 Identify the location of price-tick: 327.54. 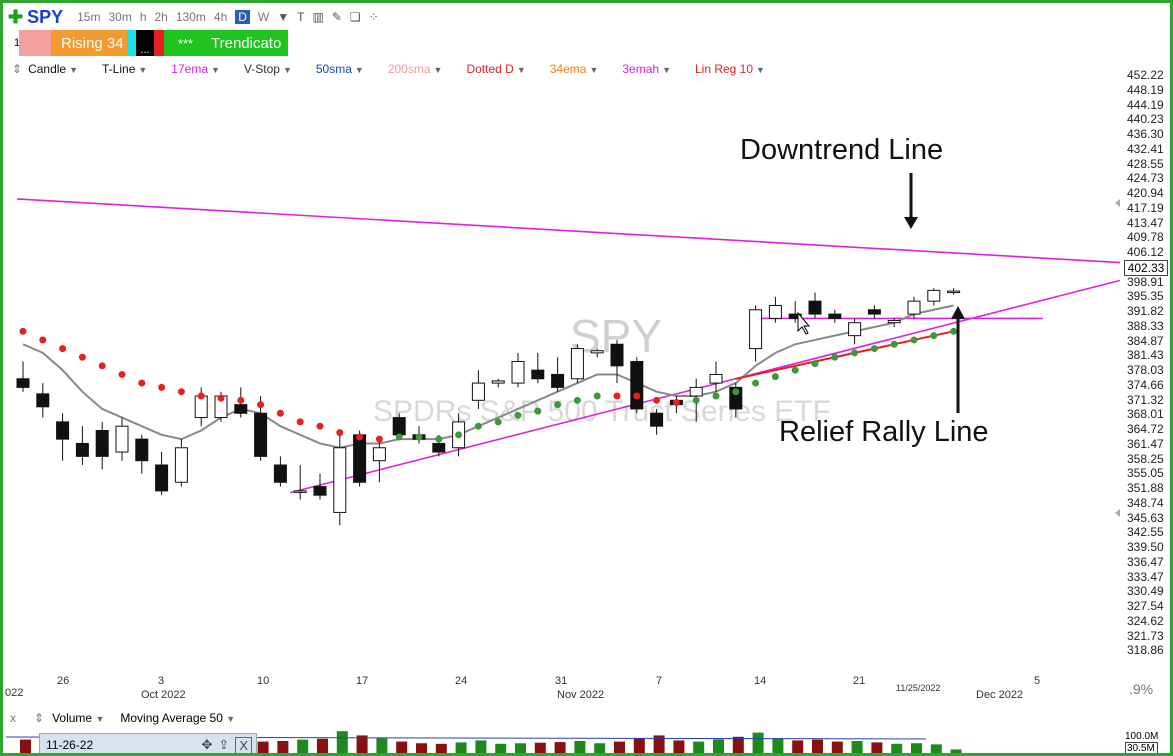
(1145, 606).